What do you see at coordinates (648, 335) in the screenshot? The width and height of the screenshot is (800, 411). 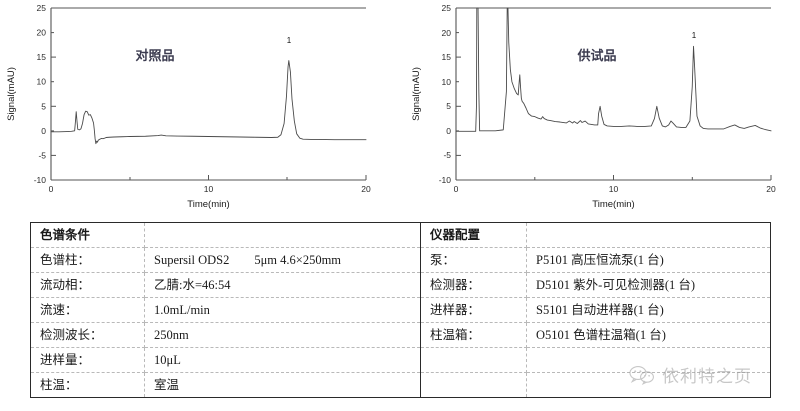 I see `value-column: O5101 色谱柱温箱(1 台)` at bounding box center [648, 335].